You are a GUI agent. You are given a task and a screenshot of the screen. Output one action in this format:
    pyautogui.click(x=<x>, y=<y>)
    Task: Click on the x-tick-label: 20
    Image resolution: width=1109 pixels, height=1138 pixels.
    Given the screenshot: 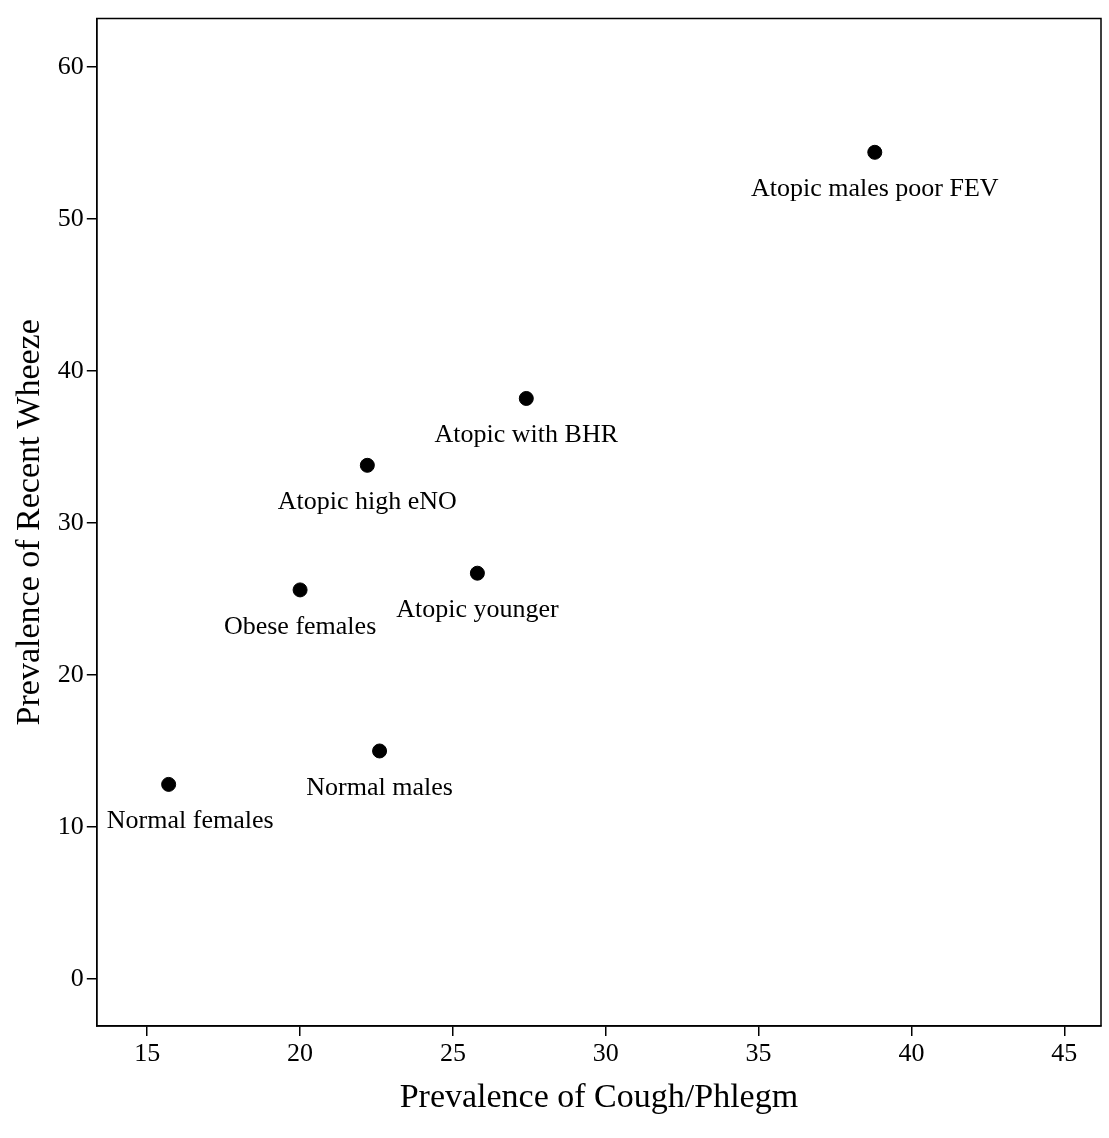 What is the action you would take?
    pyautogui.click(x=300, y=1053)
    